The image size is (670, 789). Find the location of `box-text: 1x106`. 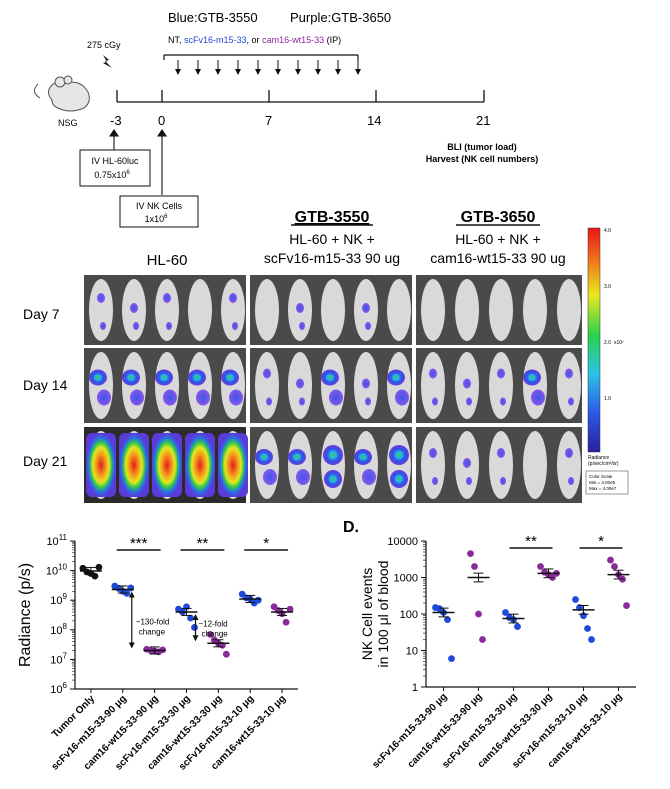

box-text: 1x106 is located at coordinates (157, 219).